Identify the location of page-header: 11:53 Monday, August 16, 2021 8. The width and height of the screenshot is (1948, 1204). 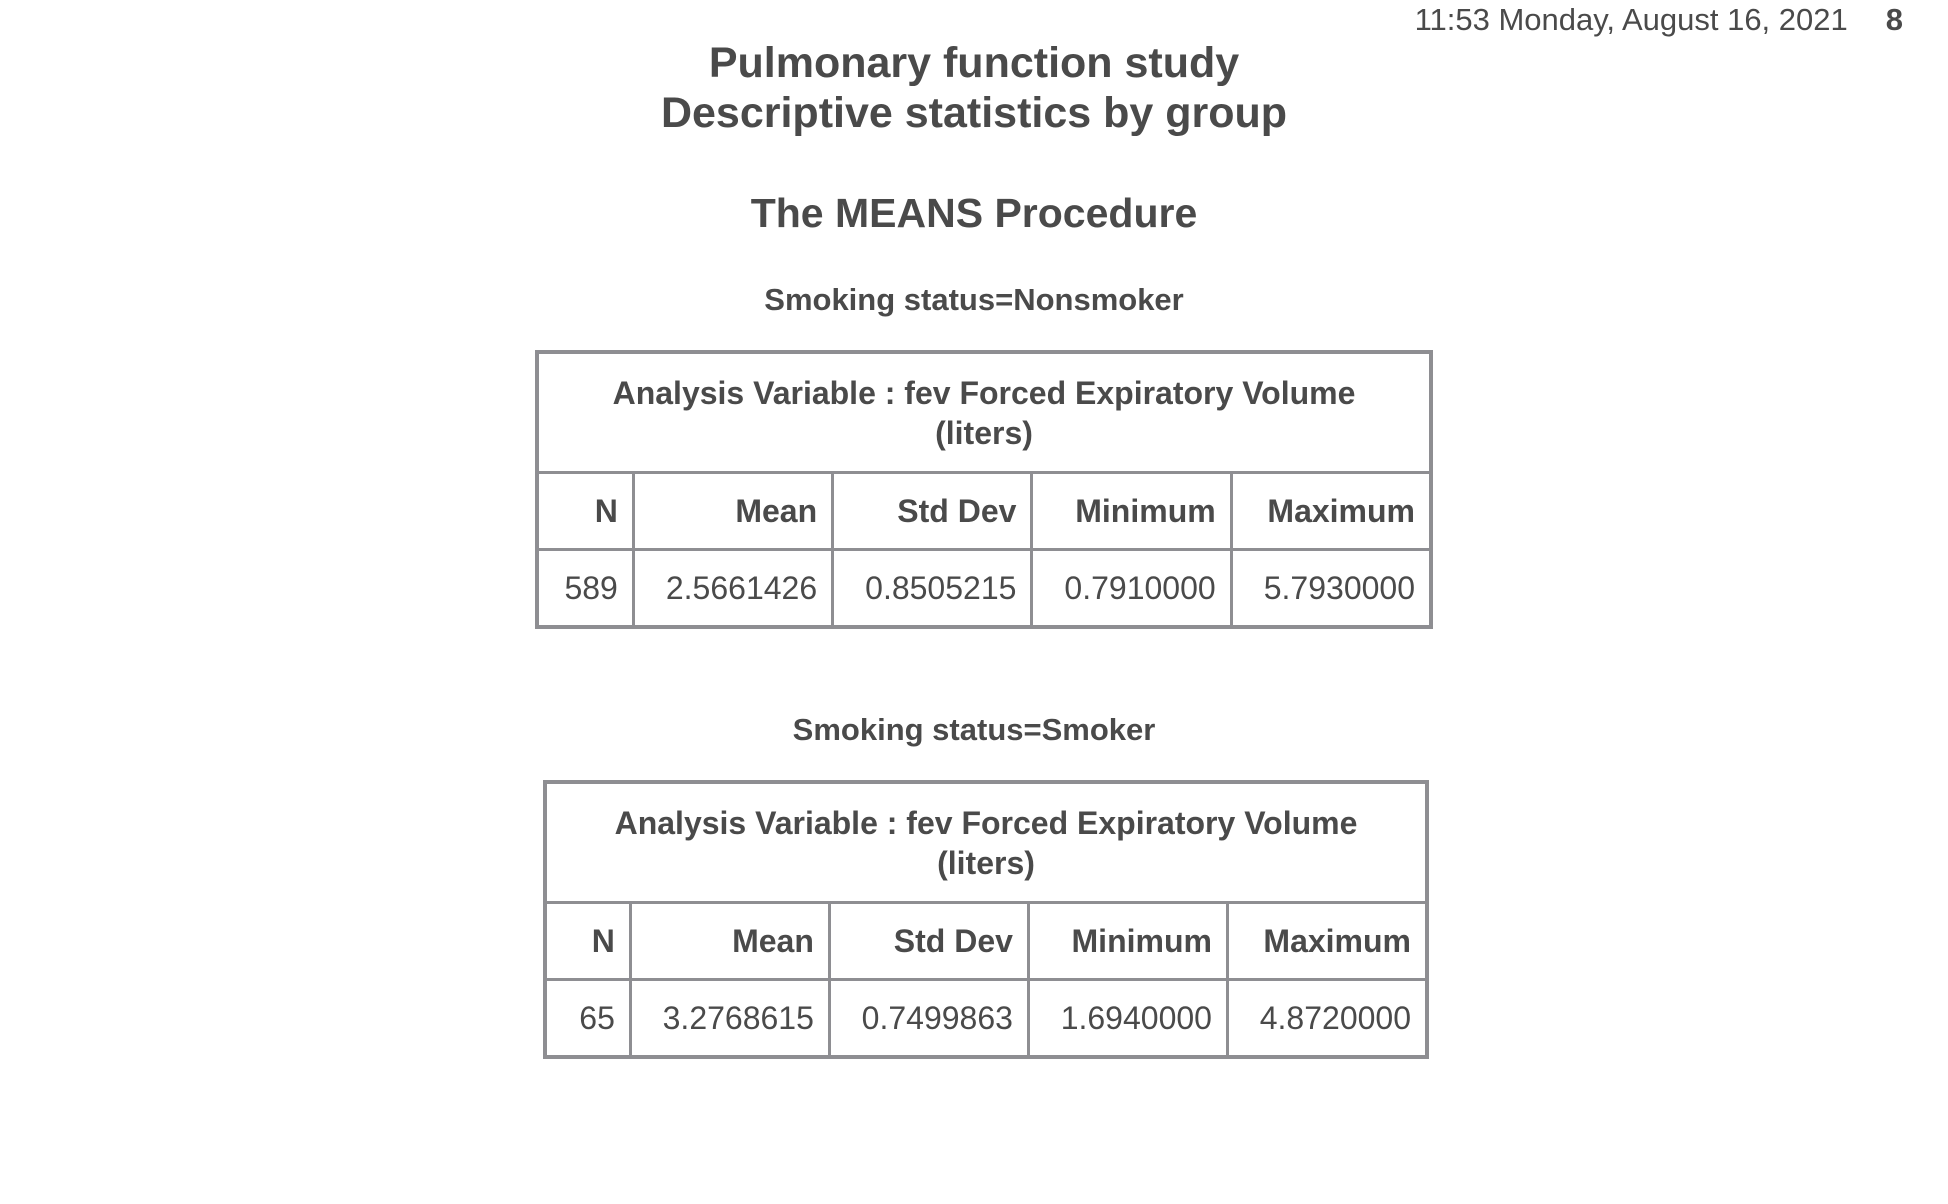
(1659, 20).